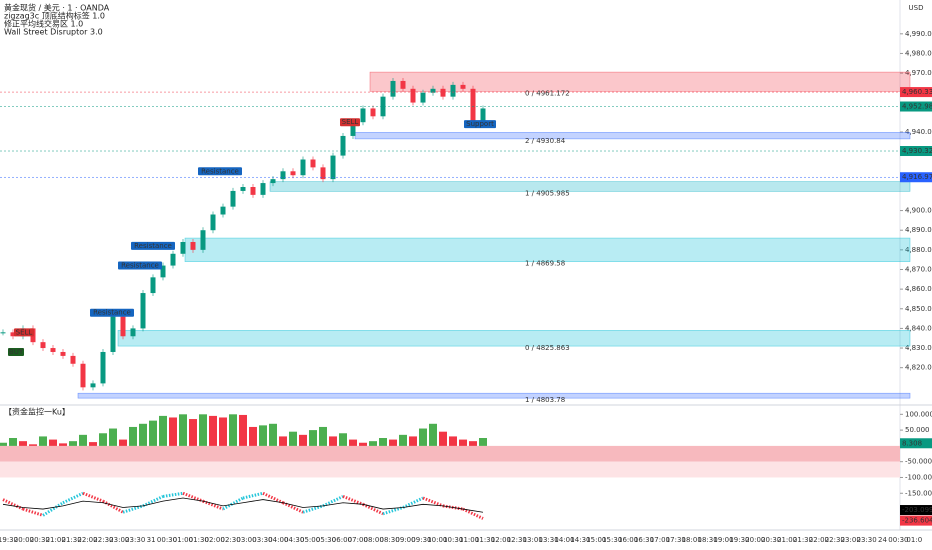 The width and height of the screenshot is (932, 550). Describe the element at coordinates (545, 141) in the screenshot. I see `zone-label: 2 / 4930.84` at that location.